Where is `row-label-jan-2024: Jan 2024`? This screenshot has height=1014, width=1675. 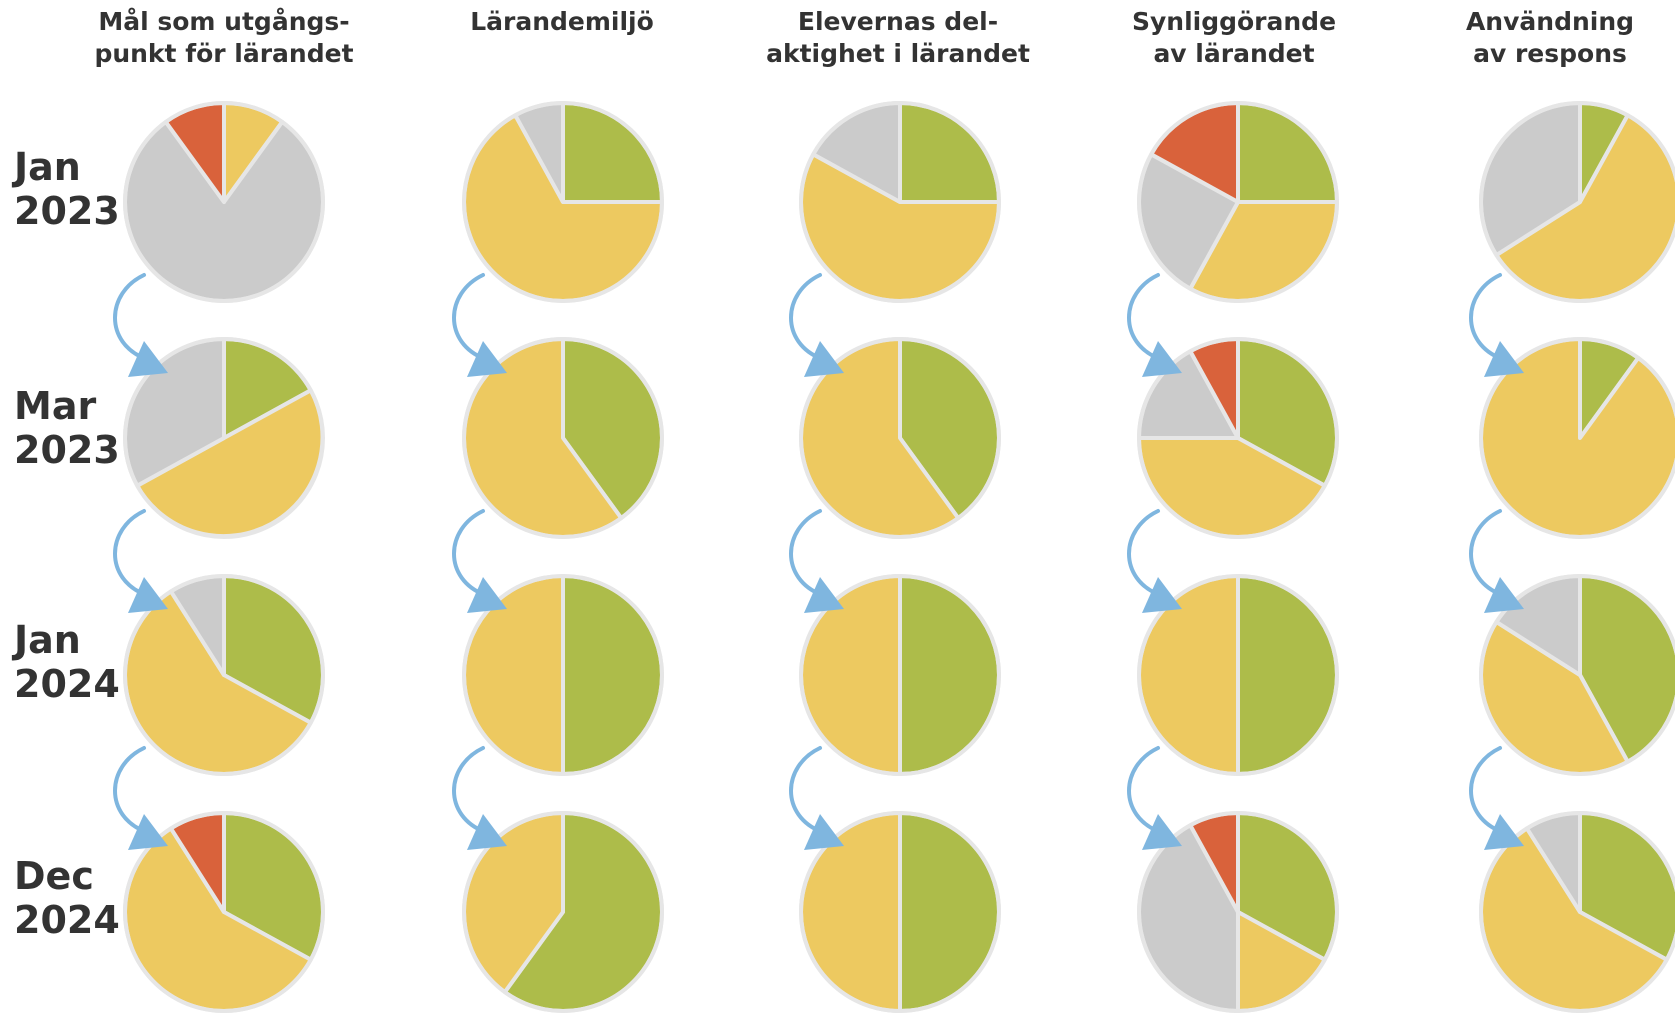
row-label-jan-2024: Jan 2024 is located at coordinates (67, 662).